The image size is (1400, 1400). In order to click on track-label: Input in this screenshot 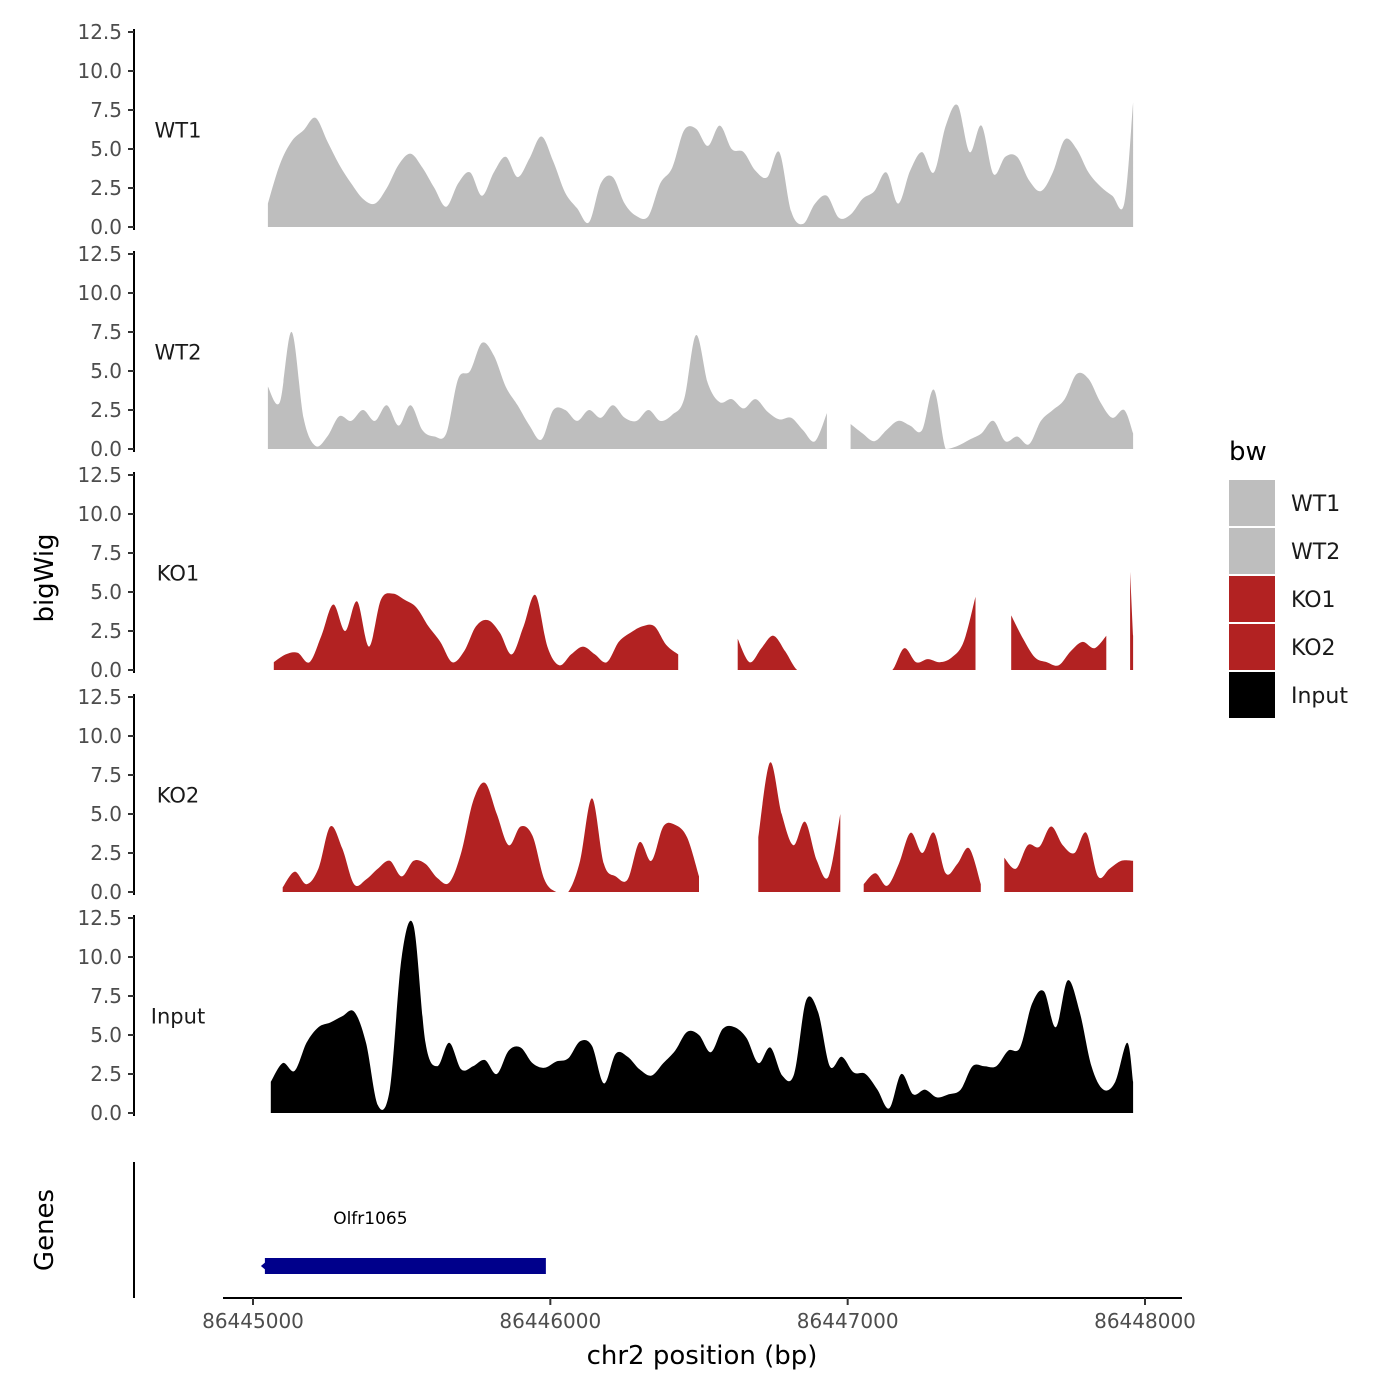, I will do `click(178, 1017)`.